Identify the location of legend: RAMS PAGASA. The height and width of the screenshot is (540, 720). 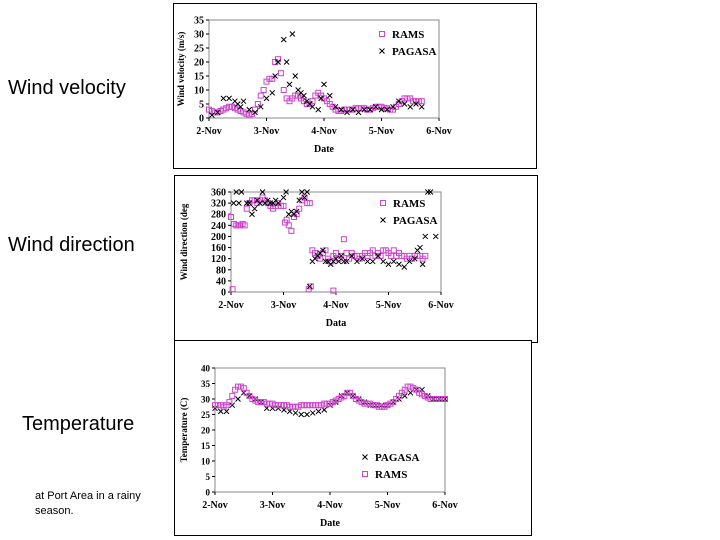
(407, 43).